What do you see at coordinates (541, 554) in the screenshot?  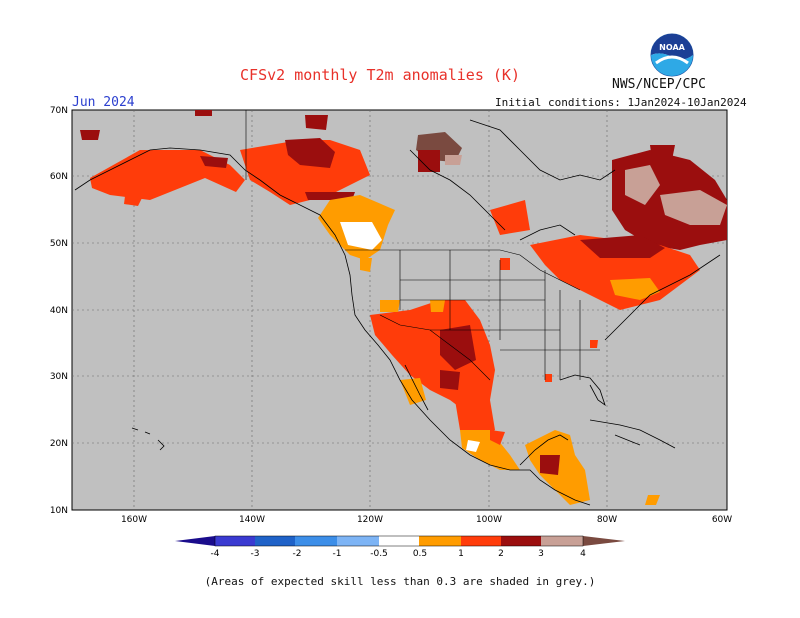 I see `colorbar-label: 3` at bounding box center [541, 554].